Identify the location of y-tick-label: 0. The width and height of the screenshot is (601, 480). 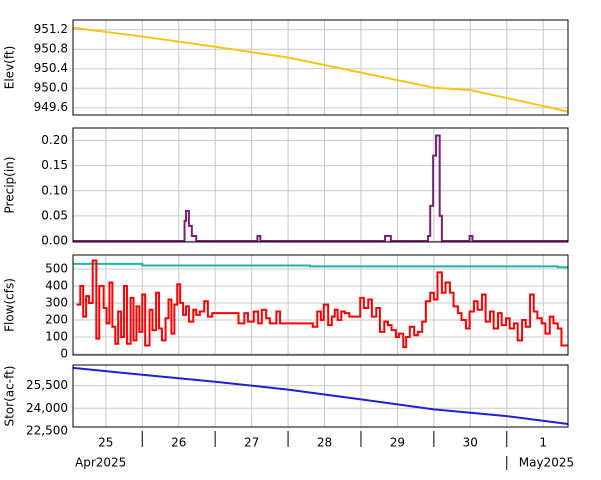
(64, 353).